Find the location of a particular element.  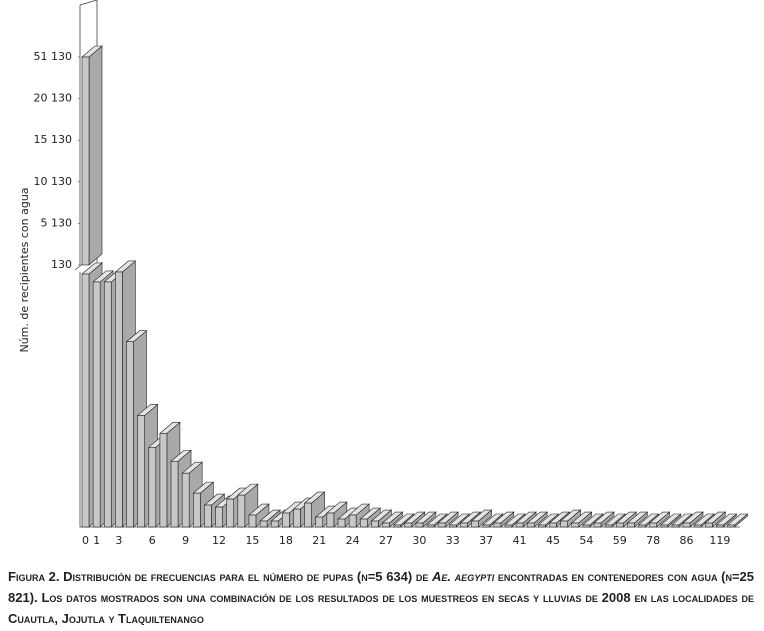

x-tick-label: 9 is located at coordinates (185, 540).